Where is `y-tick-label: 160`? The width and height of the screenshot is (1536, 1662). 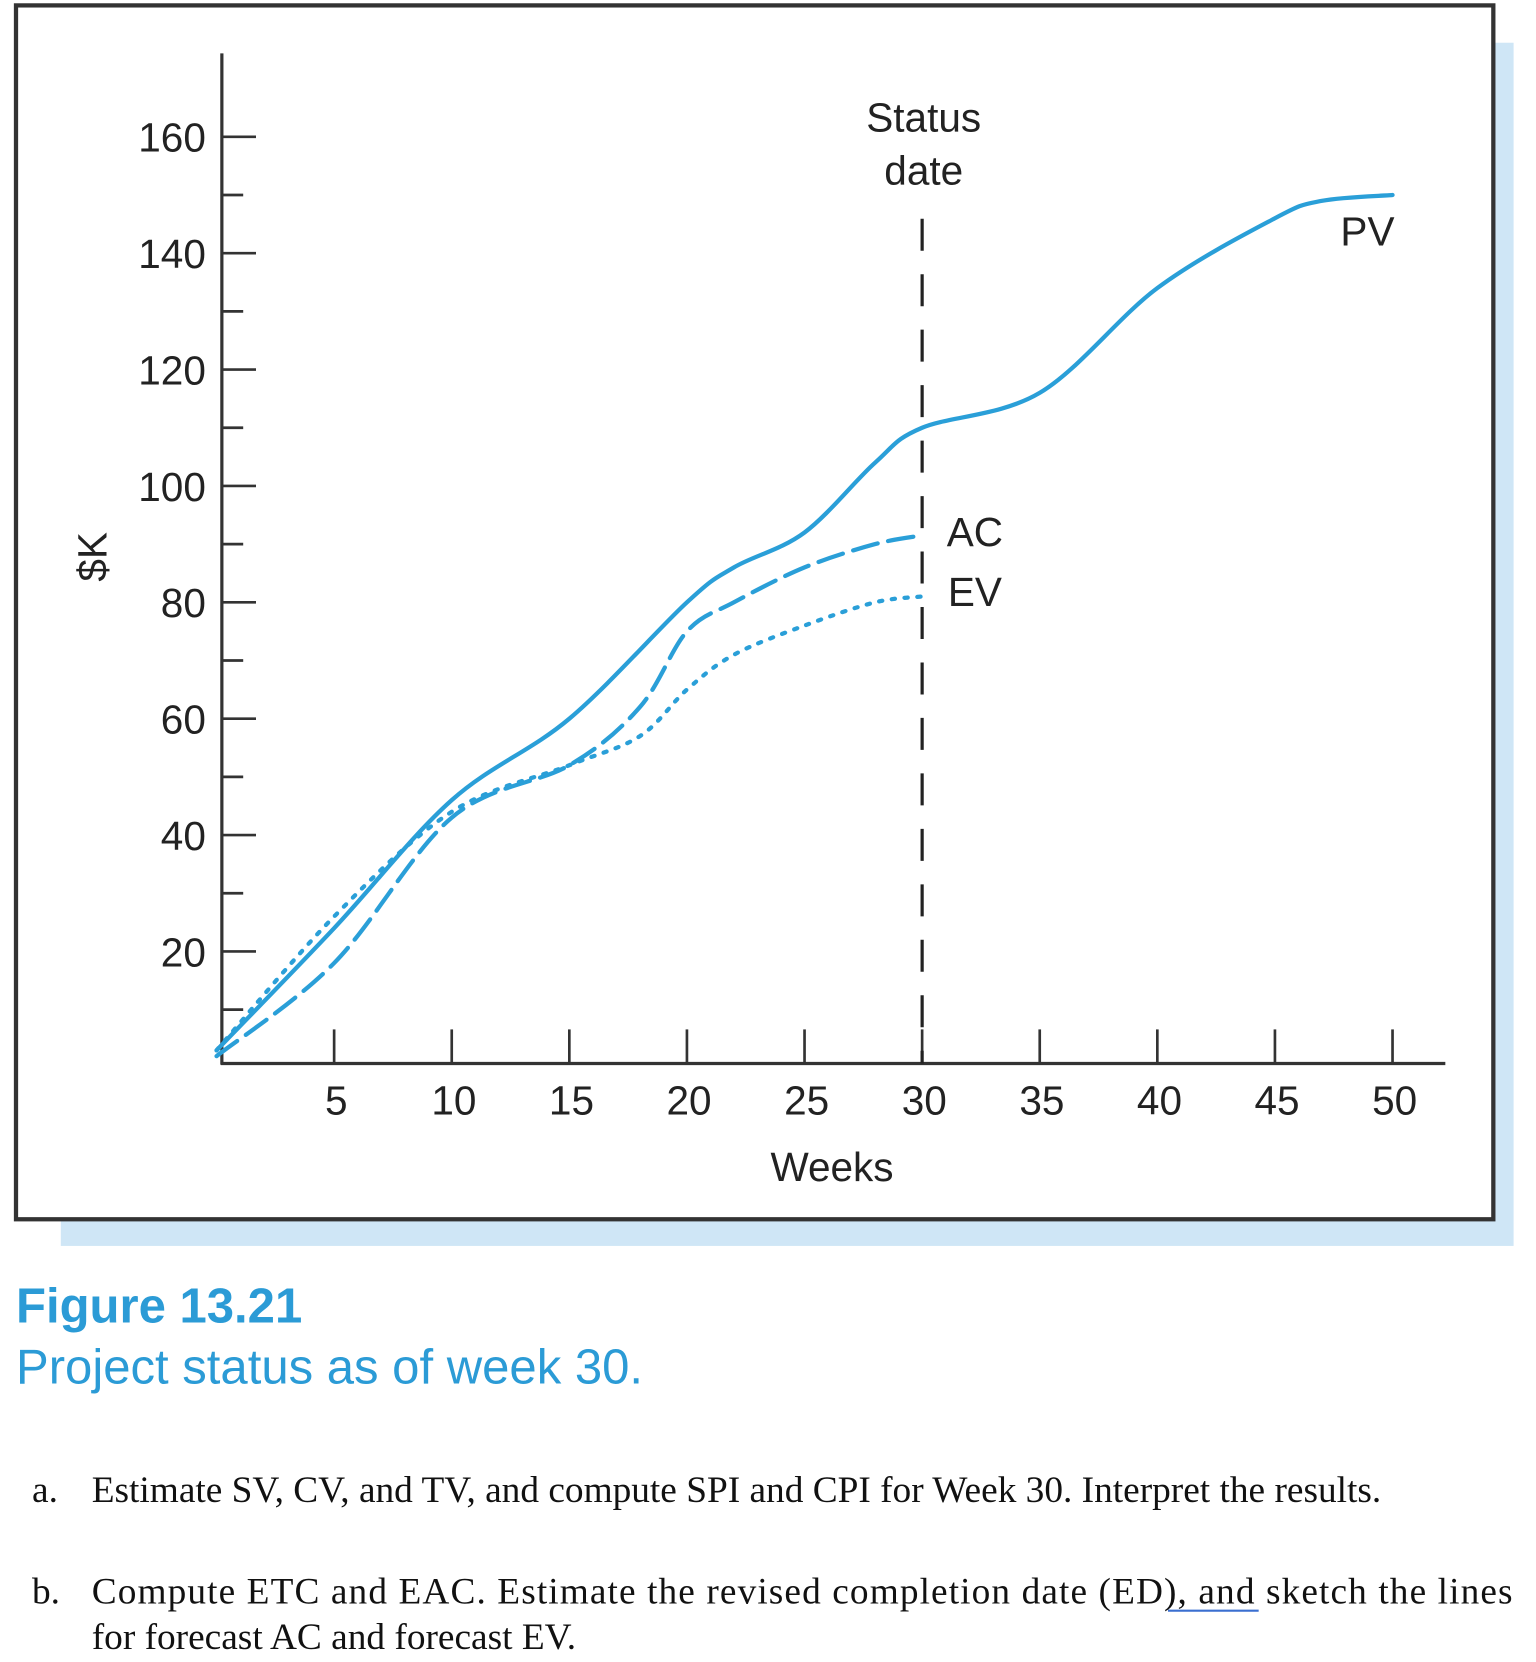
y-tick-label: 160 is located at coordinates (172, 138).